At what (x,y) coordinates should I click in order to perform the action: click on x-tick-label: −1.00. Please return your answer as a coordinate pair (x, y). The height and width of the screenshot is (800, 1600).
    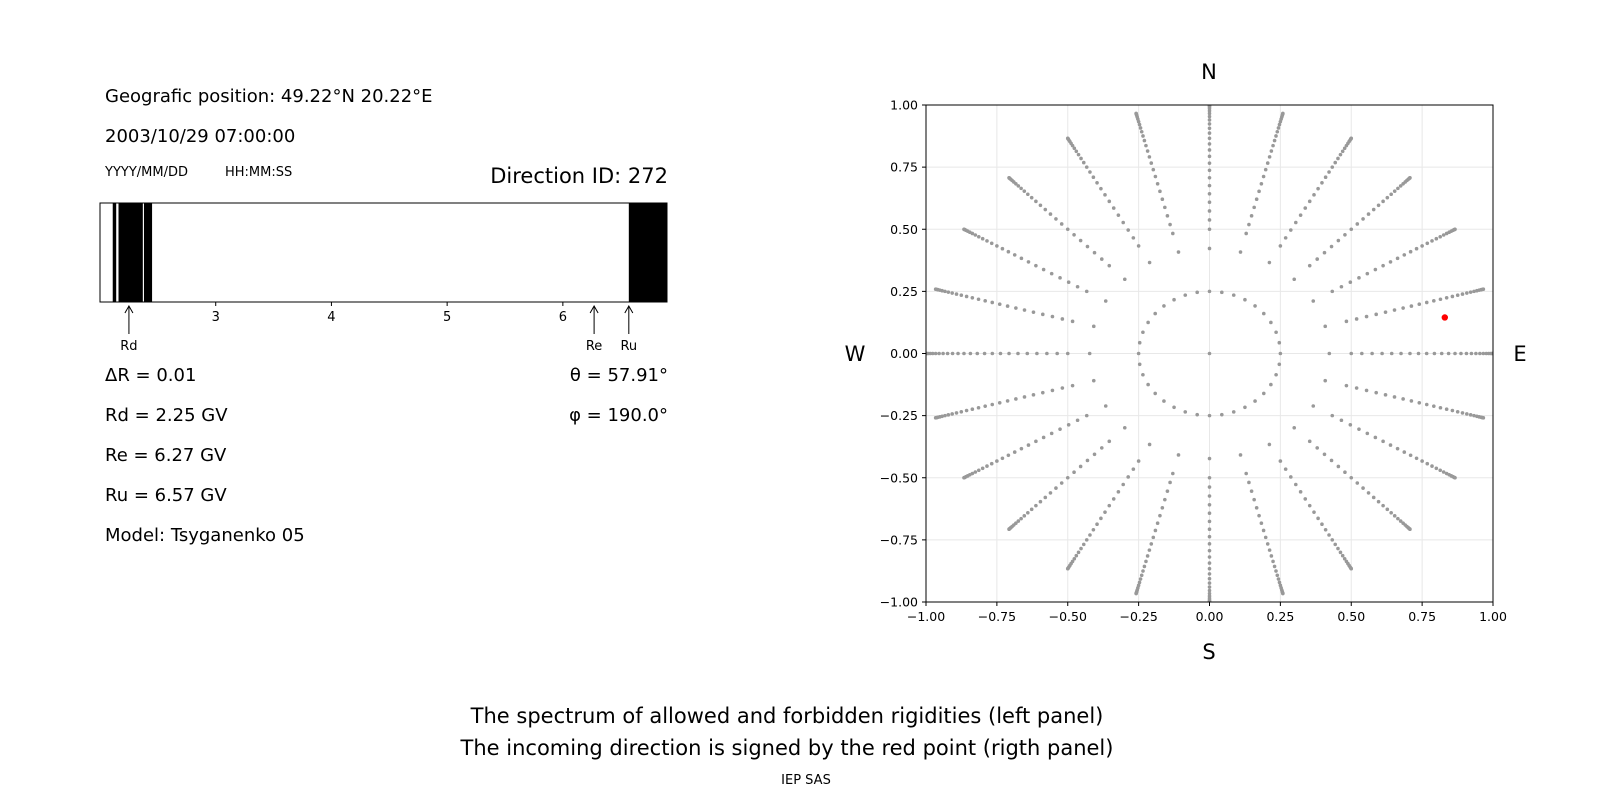
    Looking at the image, I should click on (926, 616).